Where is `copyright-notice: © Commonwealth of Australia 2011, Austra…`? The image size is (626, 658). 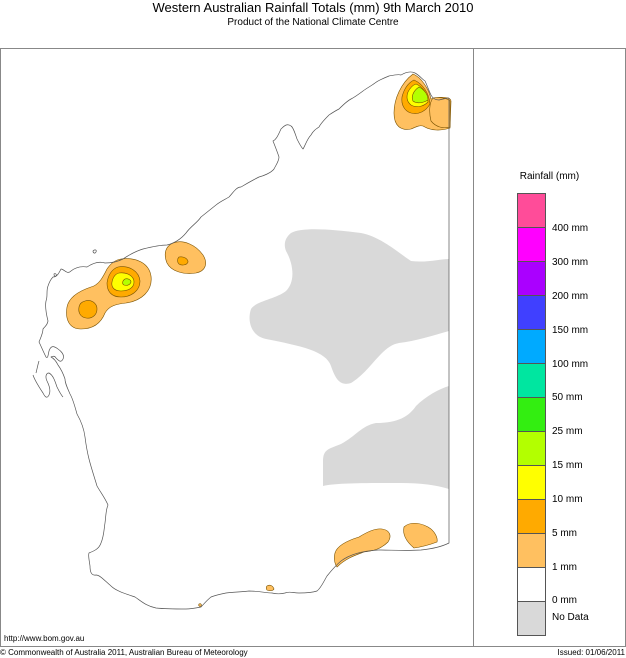
copyright-notice: © Commonwealth of Australia 2011, Austra… is located at coordinates (124, 652).